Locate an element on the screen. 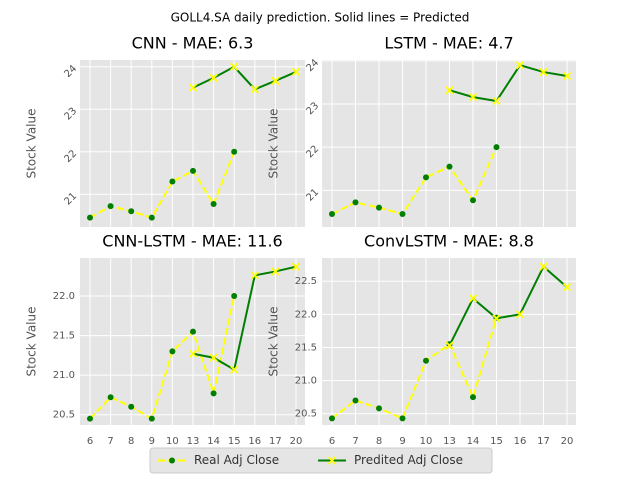  y-tick-label: 22.0 is located at coordinates (306, 314).